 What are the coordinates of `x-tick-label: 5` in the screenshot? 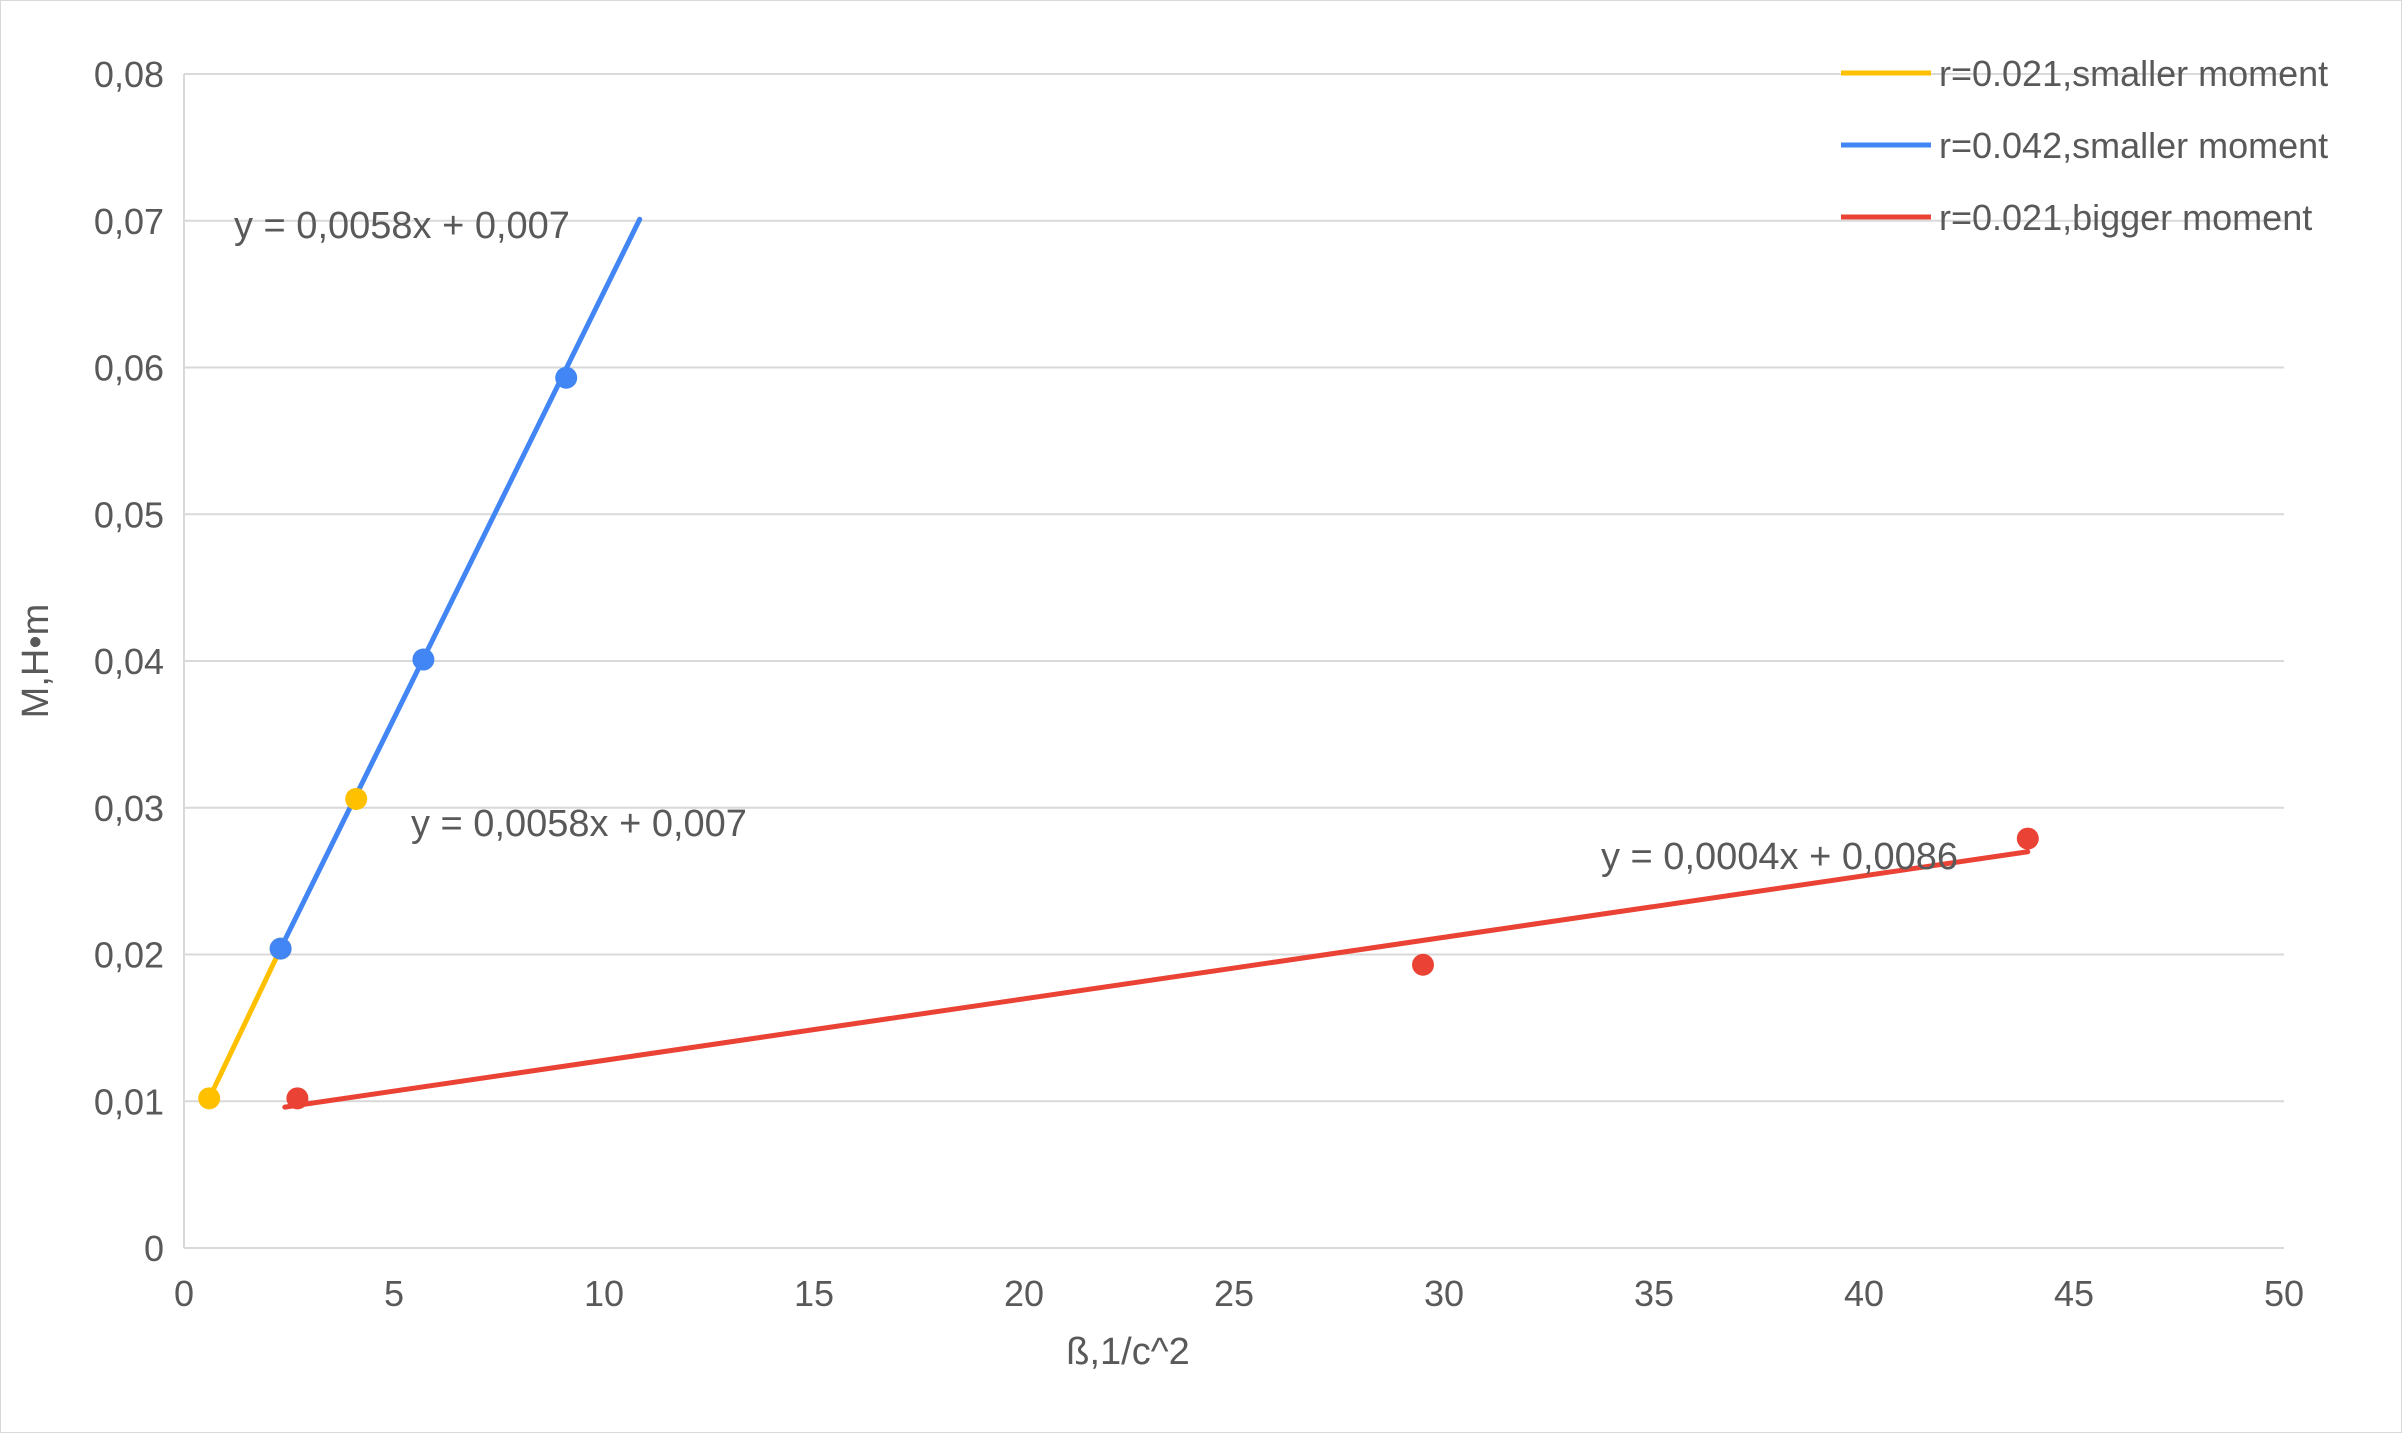 It's located at (394, 1293).